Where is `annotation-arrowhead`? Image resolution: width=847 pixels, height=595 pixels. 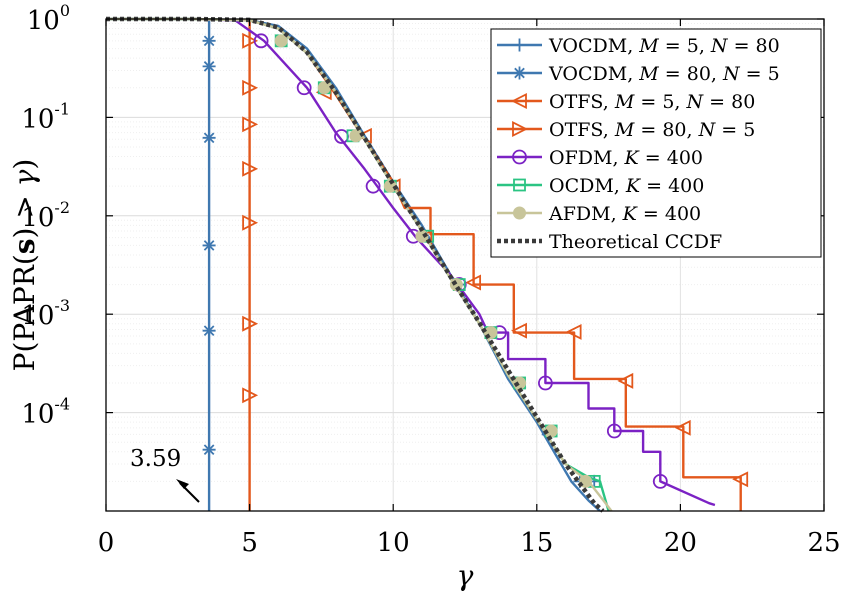
annotation-arrowhead is located at coordinates (182, 484).